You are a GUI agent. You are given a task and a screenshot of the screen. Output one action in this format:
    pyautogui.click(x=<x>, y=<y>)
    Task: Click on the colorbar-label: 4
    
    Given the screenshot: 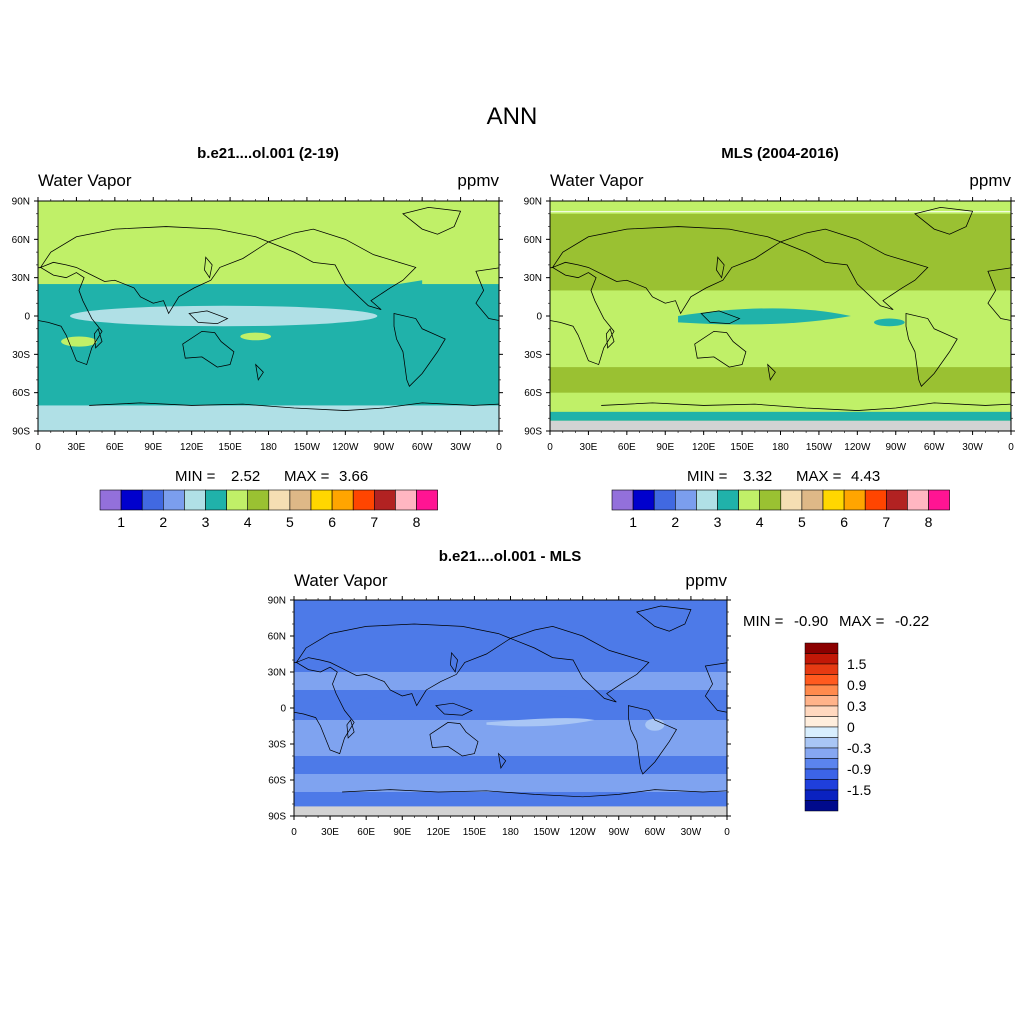 What is the action you would take?
    pyautogui.click(x=248, y=522)
    